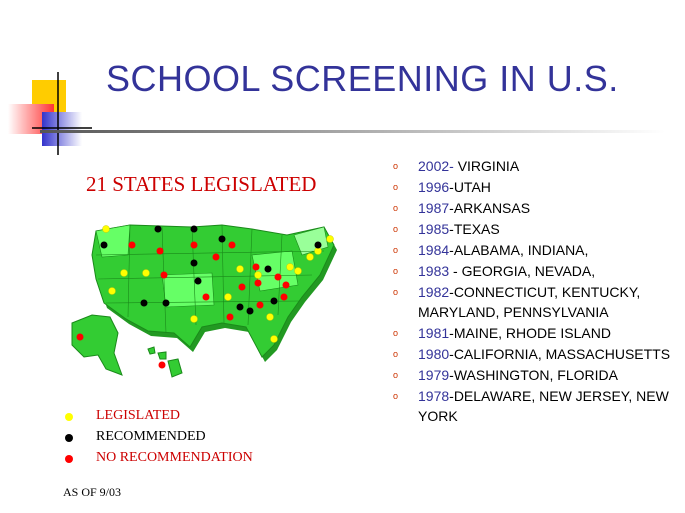  Describe the element at coordinates (560, 354) in the screenshot. I see `timeline-states: -CALIFORNIA, MASSACHUSETTS` at that location.